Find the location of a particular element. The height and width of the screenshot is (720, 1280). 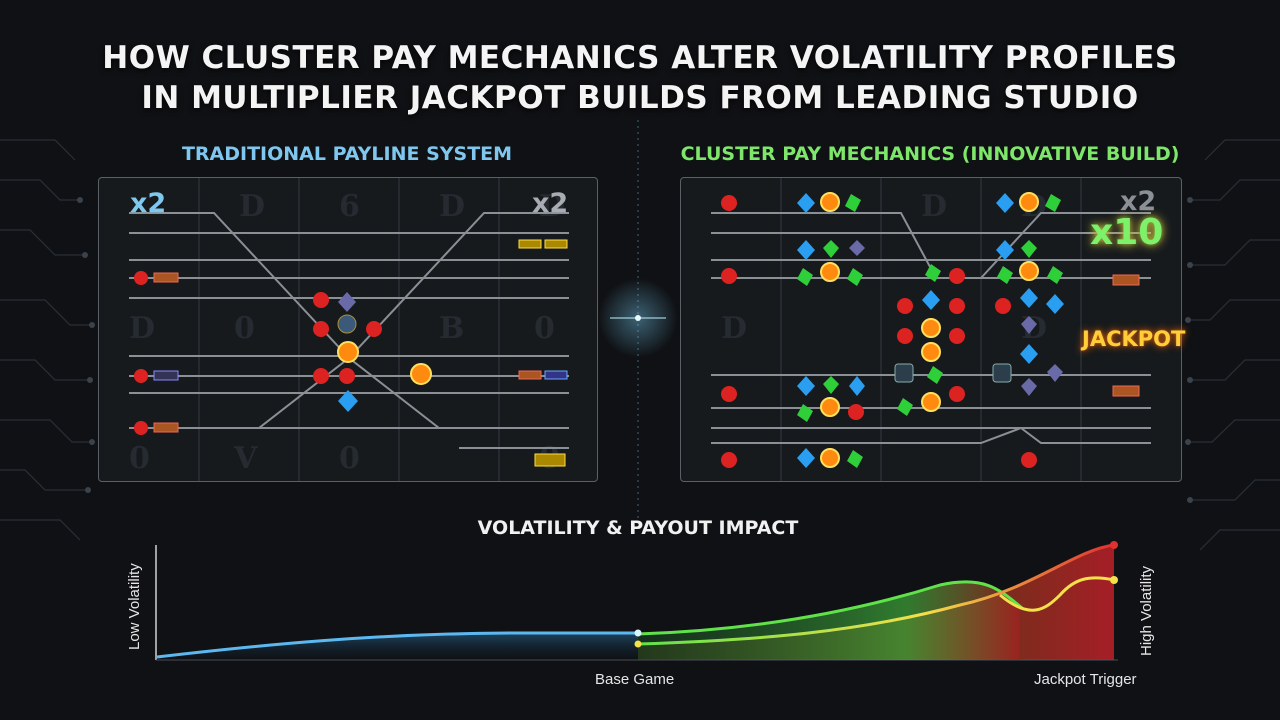

cluster-symbols is located at coordinates (930, 330).